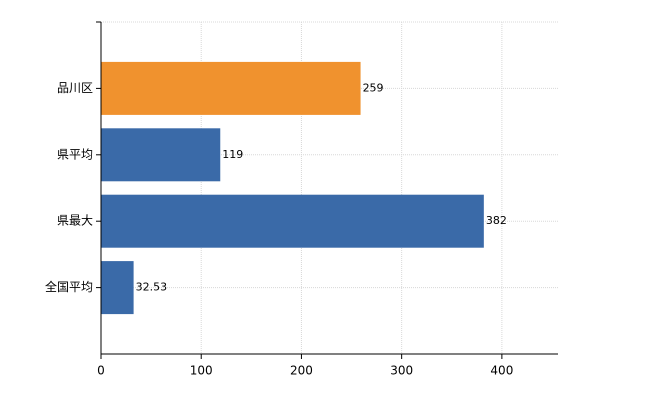 This screenshot has width=650, height=400. I want to click on y-tick-label: 県平均, so click(75, 154).